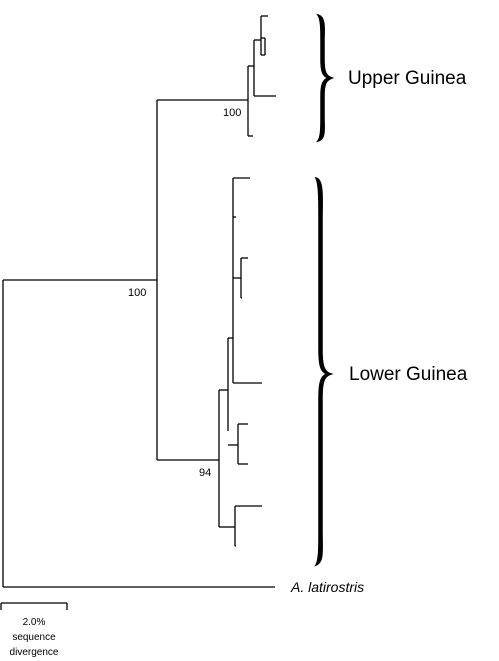 This screenshot has width=499, height=661. I want to click on lower-guinea-brace, so click(324, 371).